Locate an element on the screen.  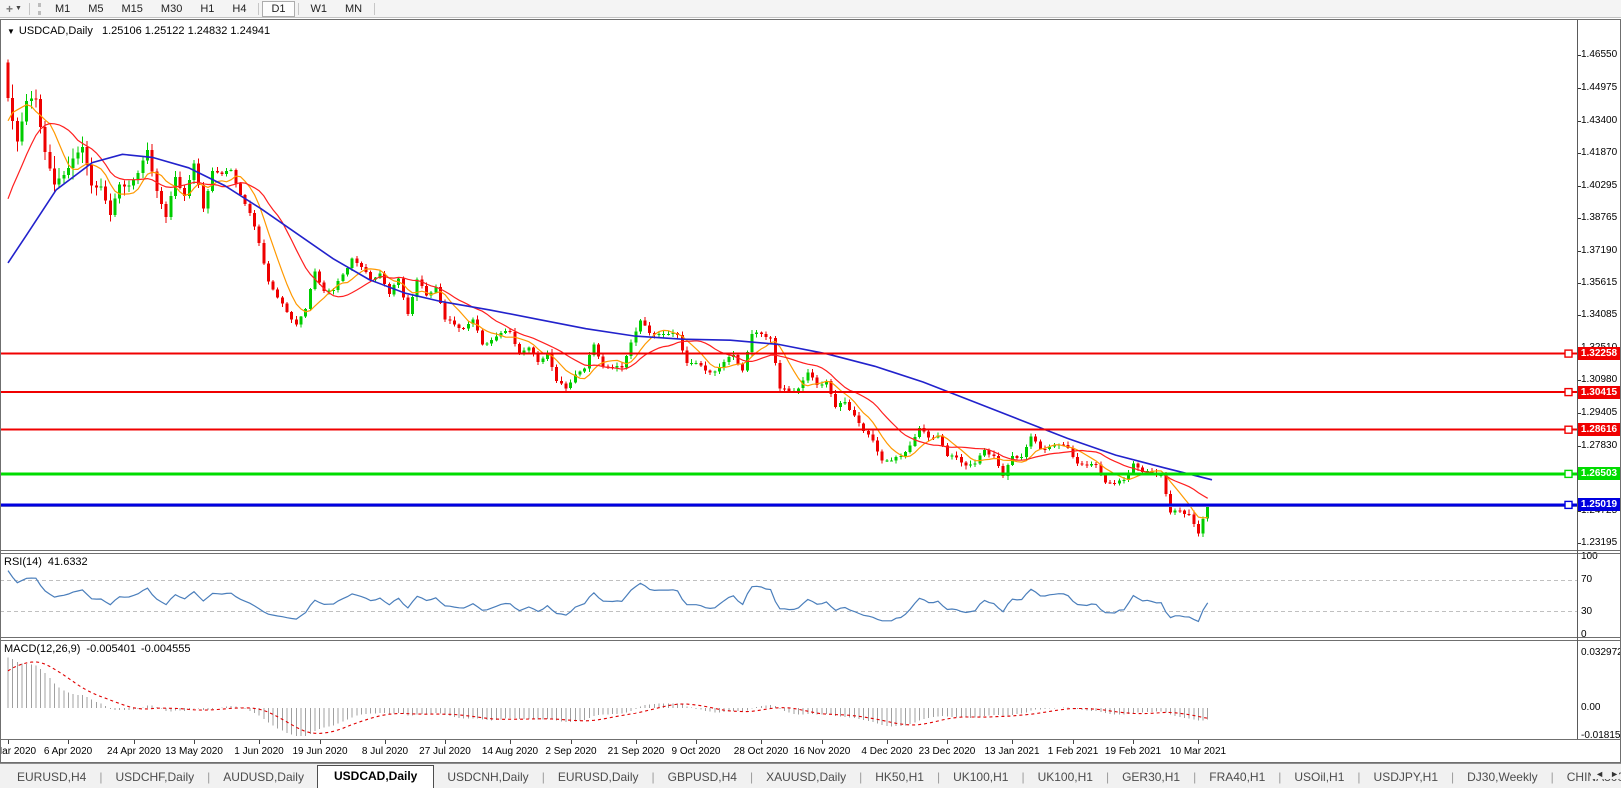
tab-USDCAD-Daily: USDCAD,Daily is located at coordinates (375, 776).